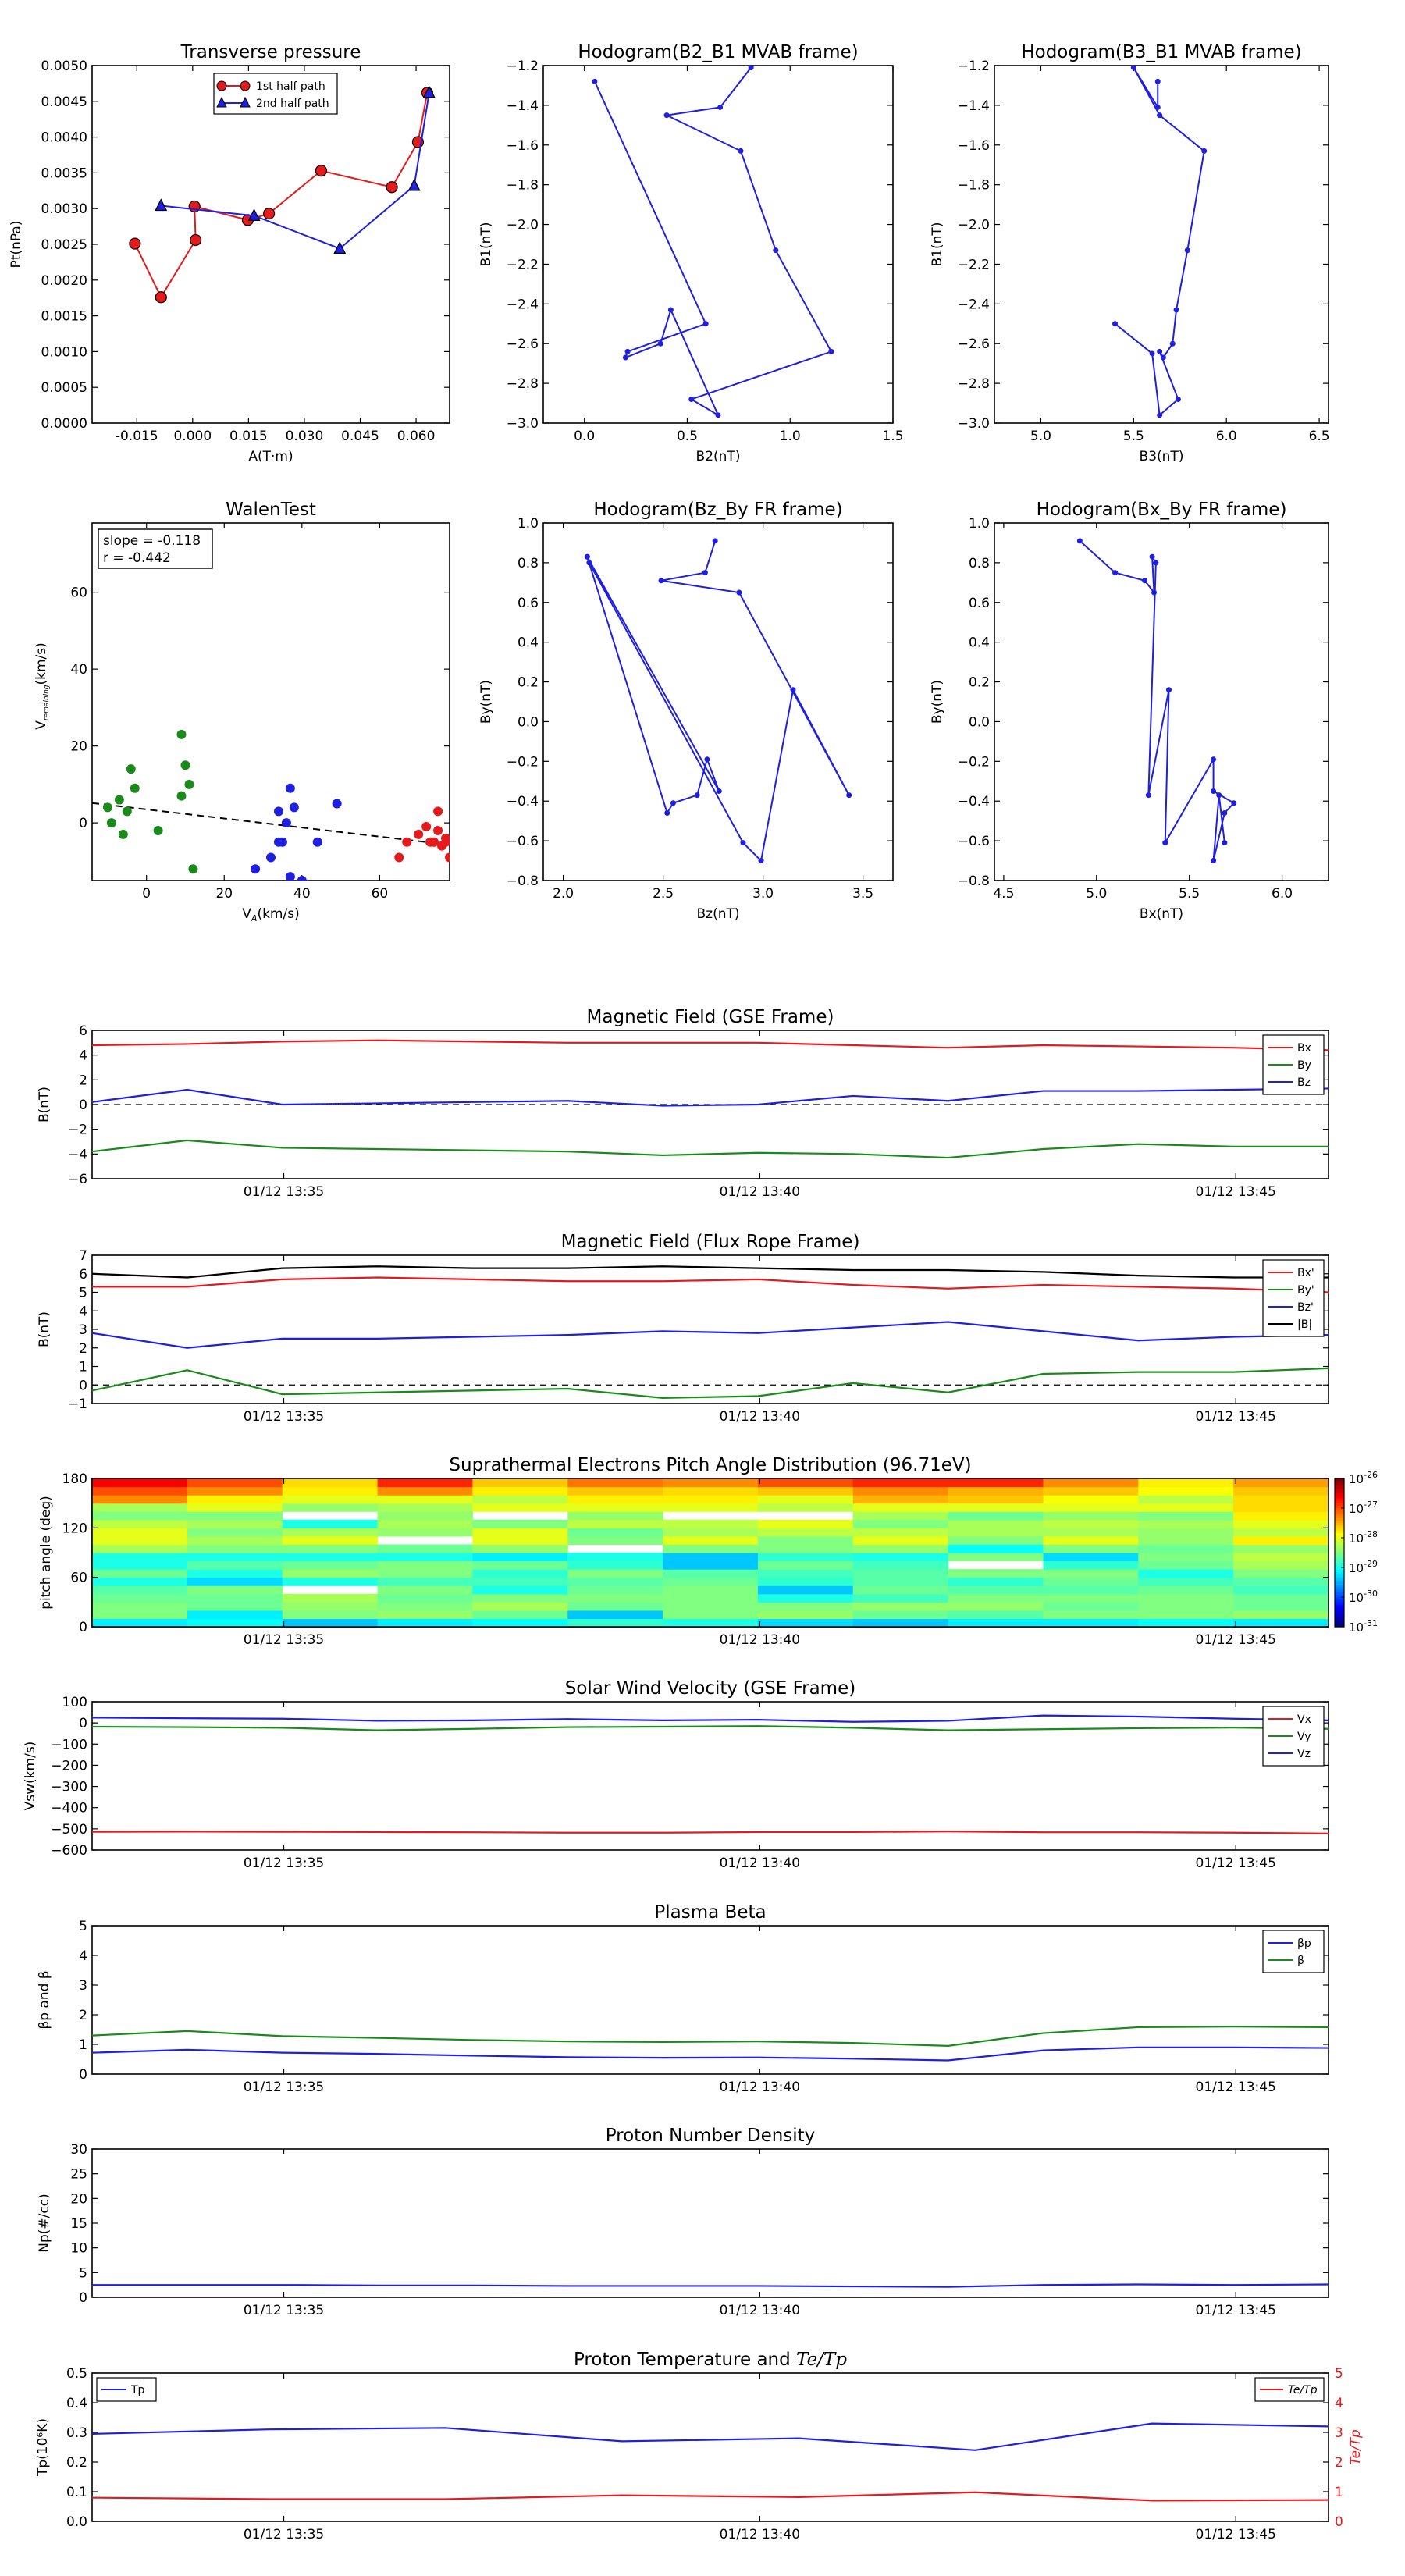 This screenshot has width=1405, height=2576. Describe the element at coordinates (523, 801) in the screenshot. I see `hodo3-ytick-label: −0.4` at that location.